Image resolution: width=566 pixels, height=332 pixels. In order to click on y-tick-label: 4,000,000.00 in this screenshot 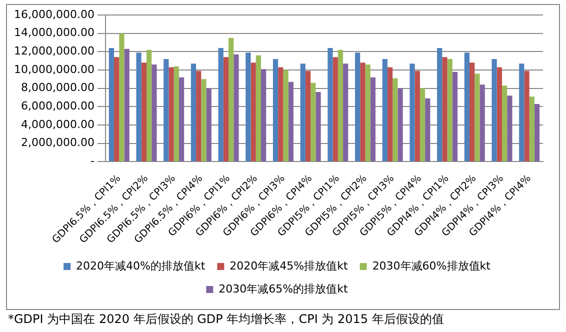, I will do `click(57, 124)`.